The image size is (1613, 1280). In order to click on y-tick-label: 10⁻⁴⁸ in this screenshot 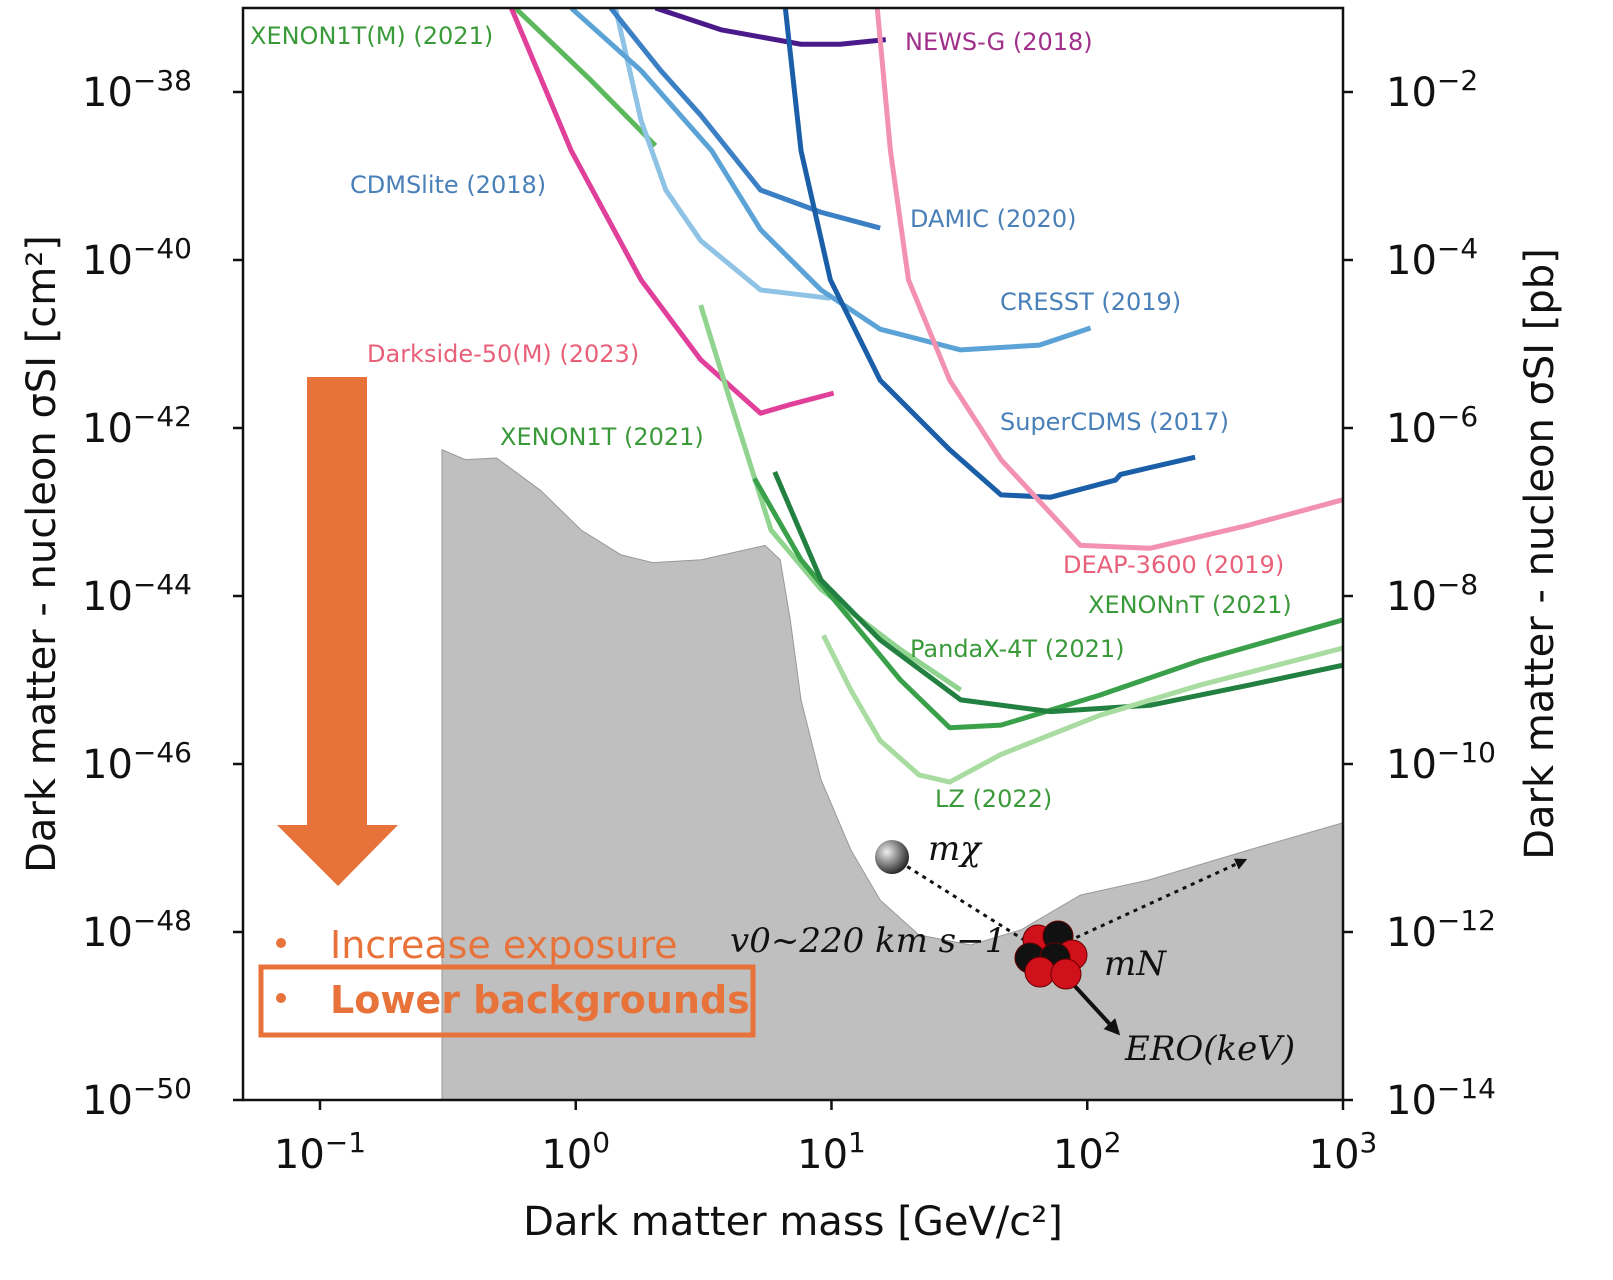, I will do `click(137, 930)`.